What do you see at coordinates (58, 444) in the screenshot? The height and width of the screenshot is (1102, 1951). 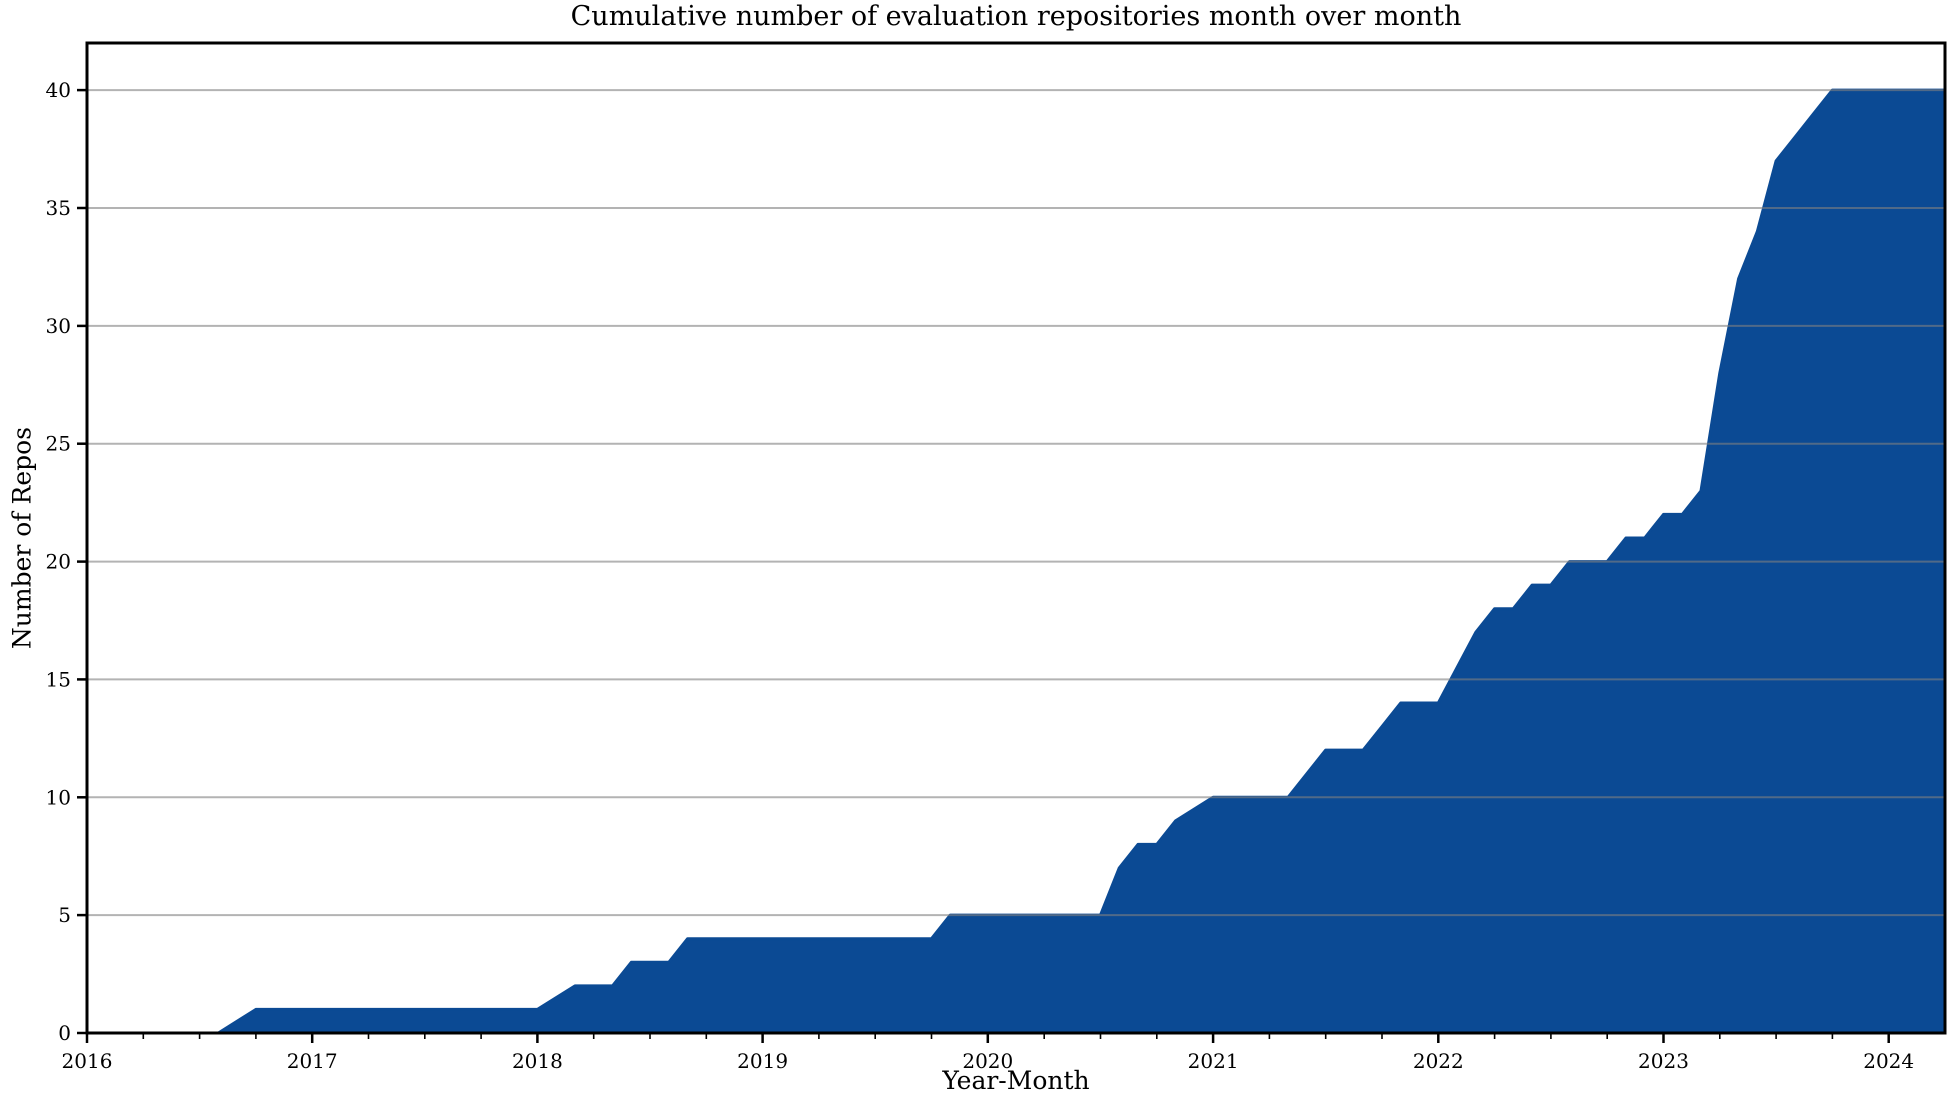 I see `y-tick-label: 25` at bounding box center [58, 444].